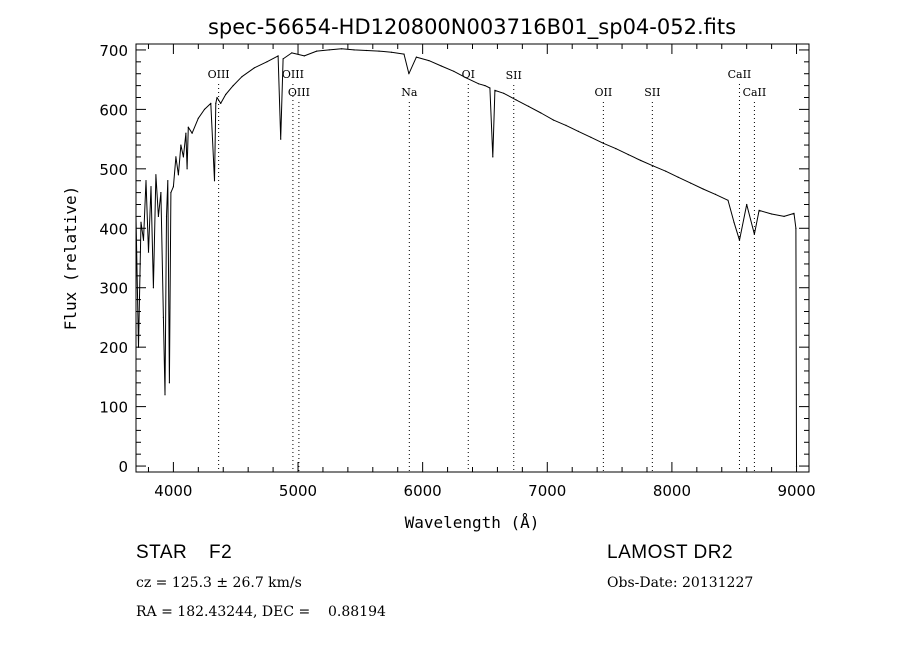  What do you see at coordinates (604, 92) in the screenshot?
I see `line-marker-label: OII` at bounding box center [604, 92].